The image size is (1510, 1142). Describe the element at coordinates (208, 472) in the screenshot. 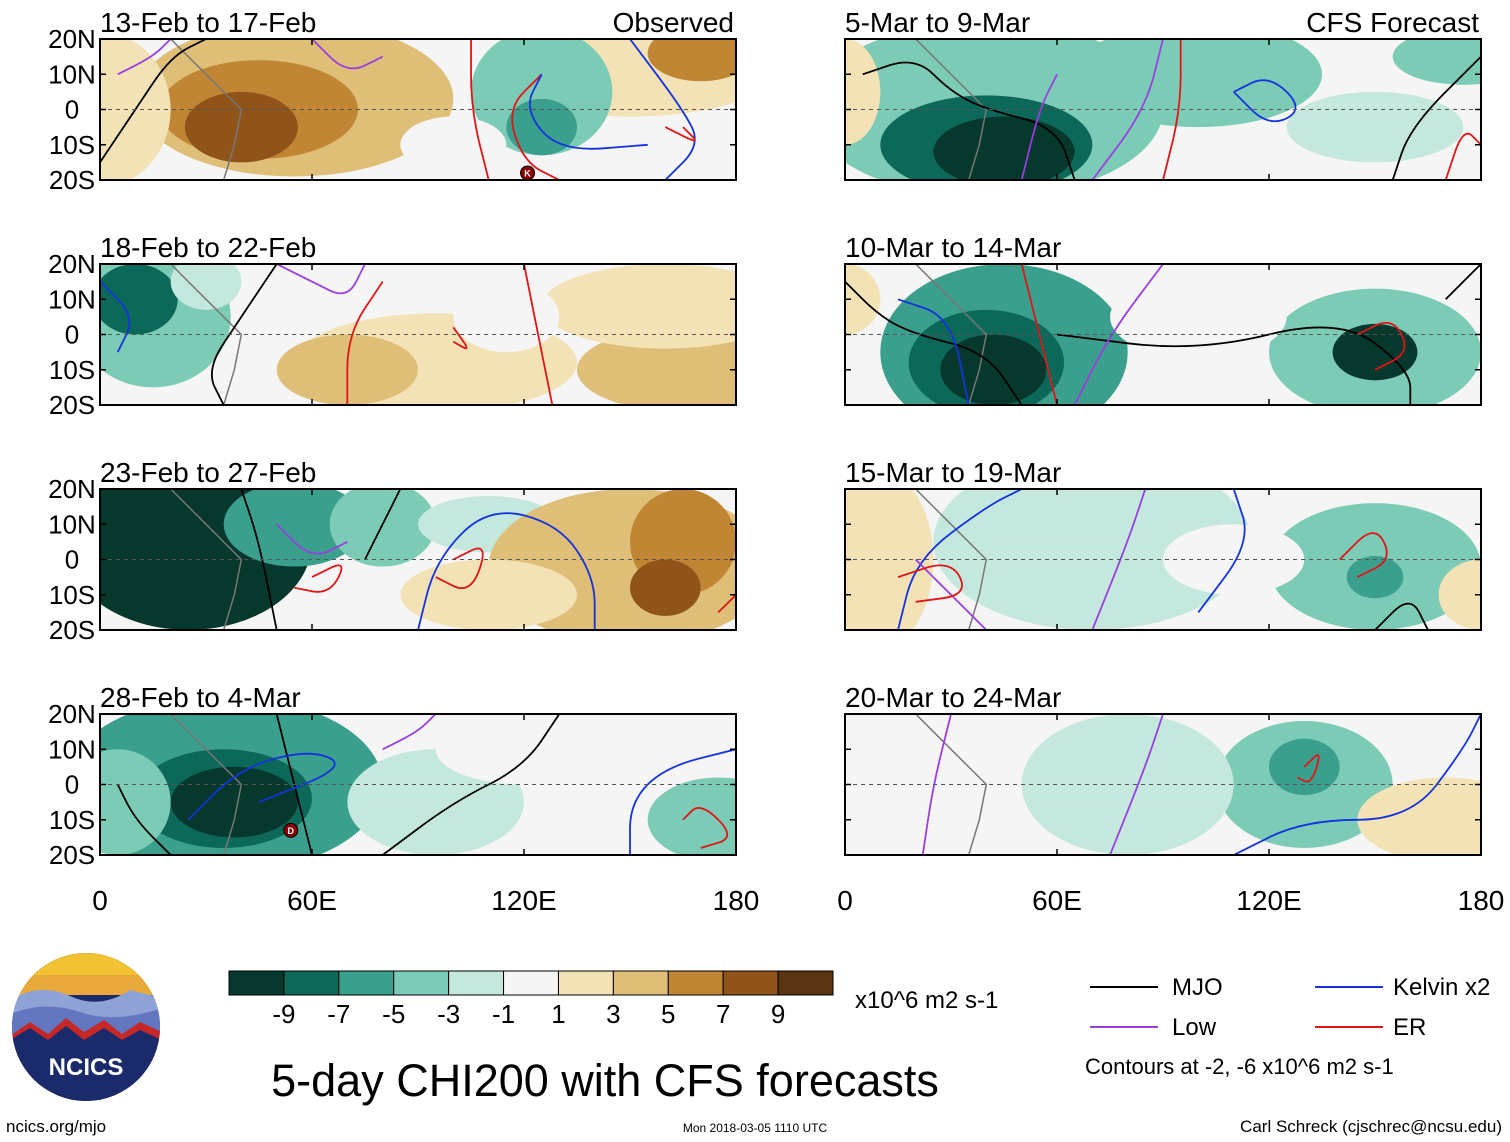

I see `panel-title: 23-Feb to 27-Feb` at that location.